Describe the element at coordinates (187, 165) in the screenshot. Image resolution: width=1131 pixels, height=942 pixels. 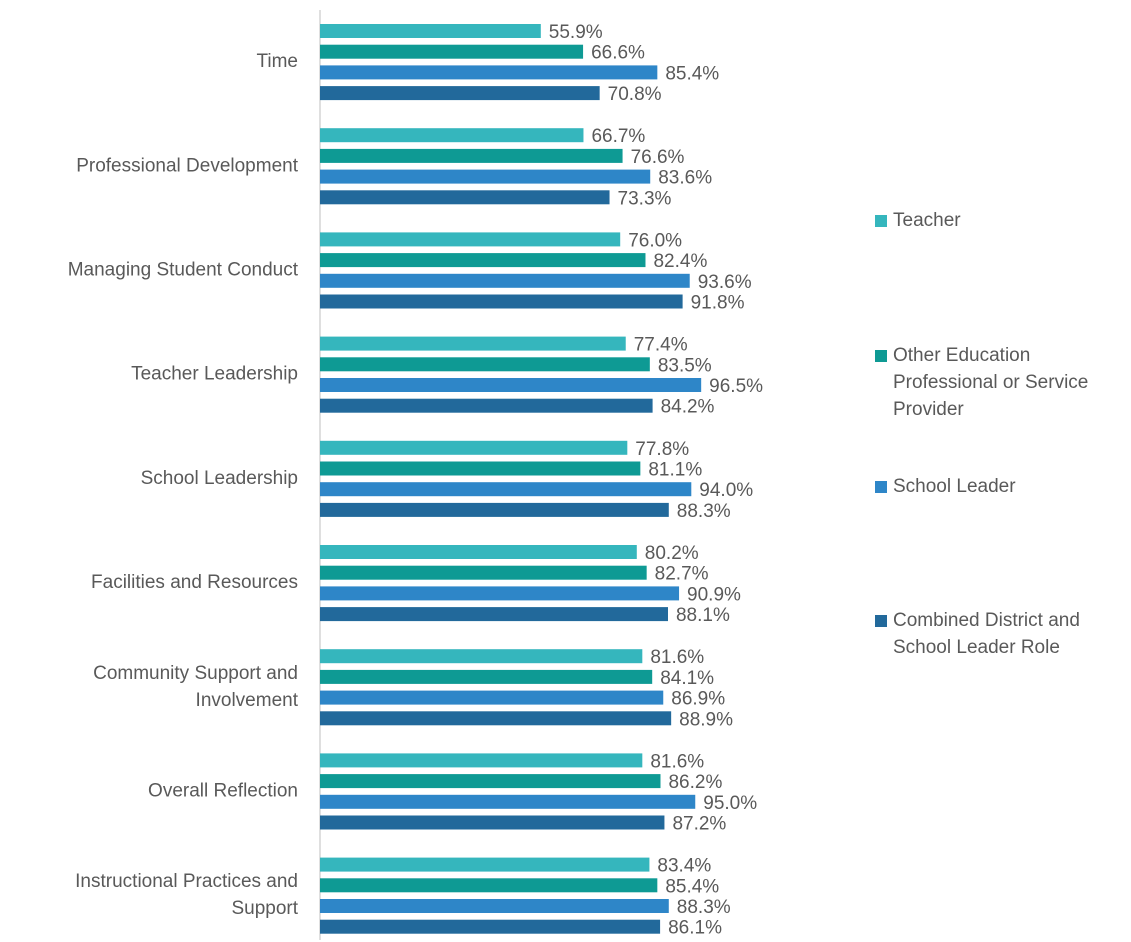
I see `y-tick-label: Professional Development` at that location.